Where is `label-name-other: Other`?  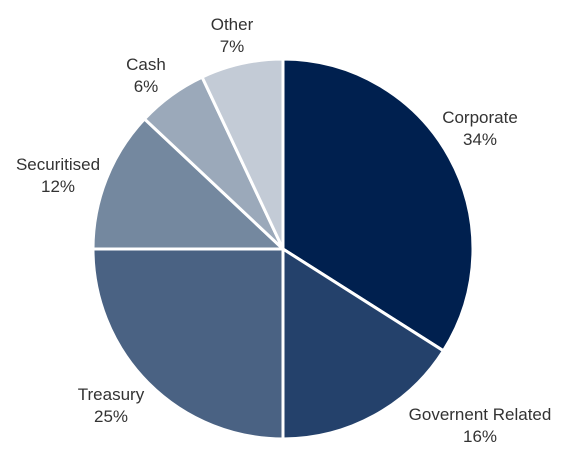 label-name-other: Other is located at coordinates (232, 24).